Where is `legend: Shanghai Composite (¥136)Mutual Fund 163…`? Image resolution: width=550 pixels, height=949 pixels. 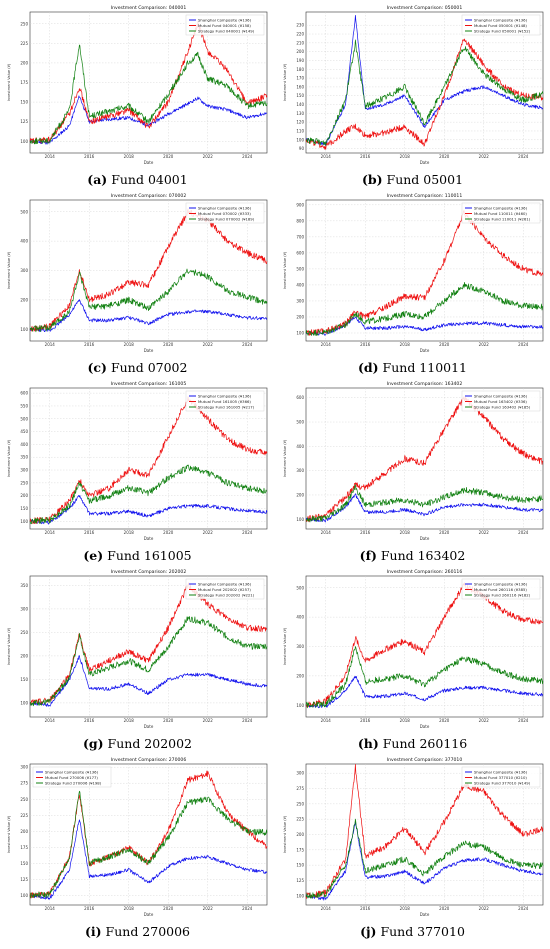
legend: Shanghai Composite (¥136)Mutual Fund 163… is located at coordinates (501, 401).